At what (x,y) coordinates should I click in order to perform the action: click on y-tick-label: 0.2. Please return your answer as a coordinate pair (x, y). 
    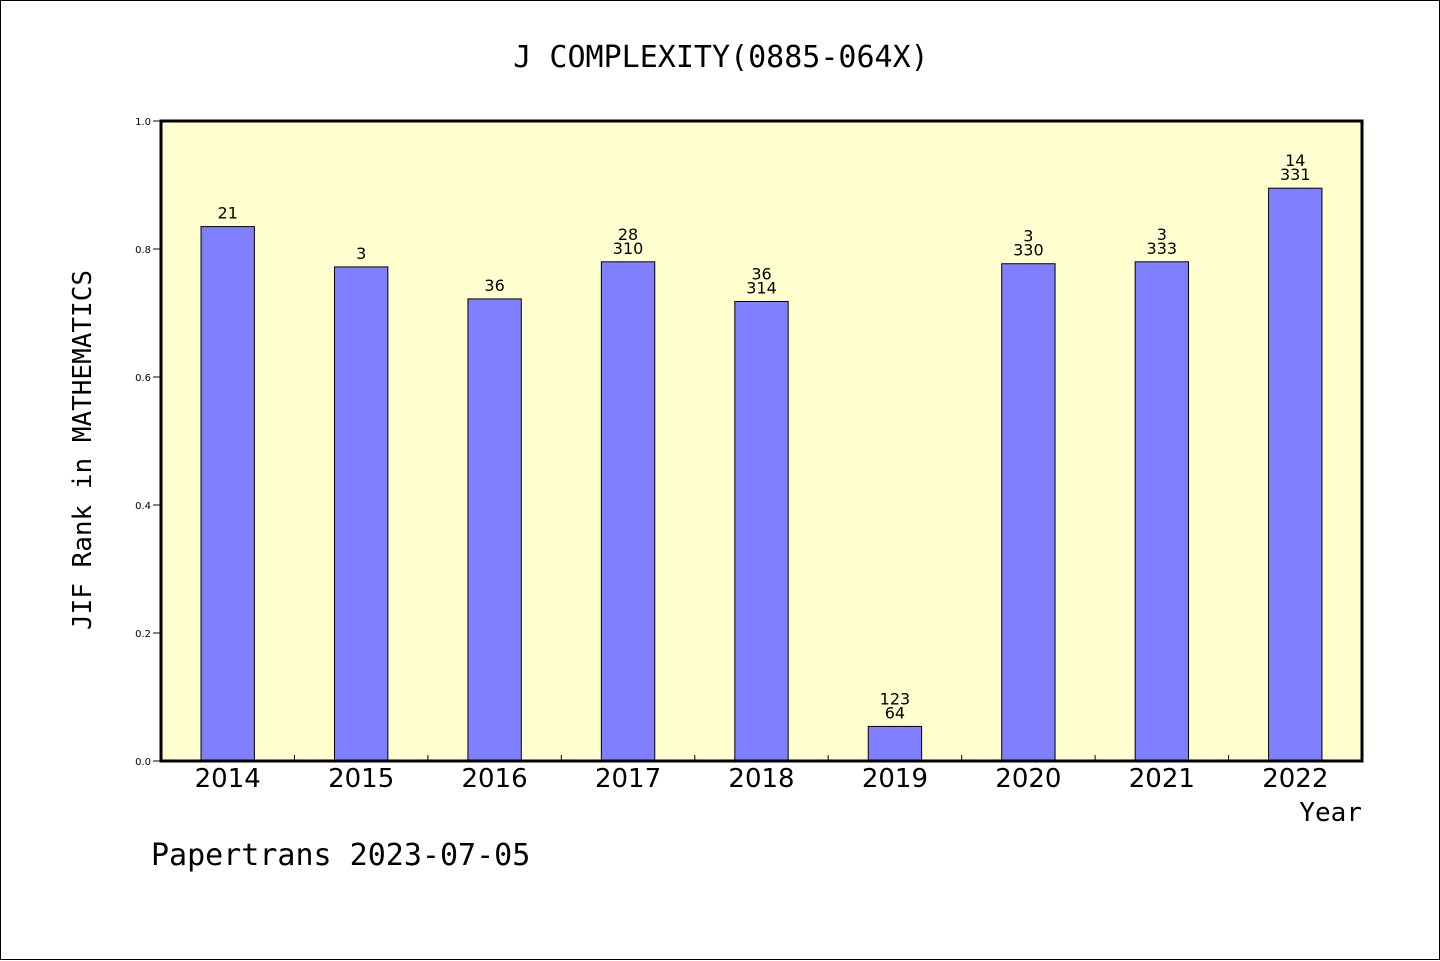
    Looking at the image, I should click on (143, 634).